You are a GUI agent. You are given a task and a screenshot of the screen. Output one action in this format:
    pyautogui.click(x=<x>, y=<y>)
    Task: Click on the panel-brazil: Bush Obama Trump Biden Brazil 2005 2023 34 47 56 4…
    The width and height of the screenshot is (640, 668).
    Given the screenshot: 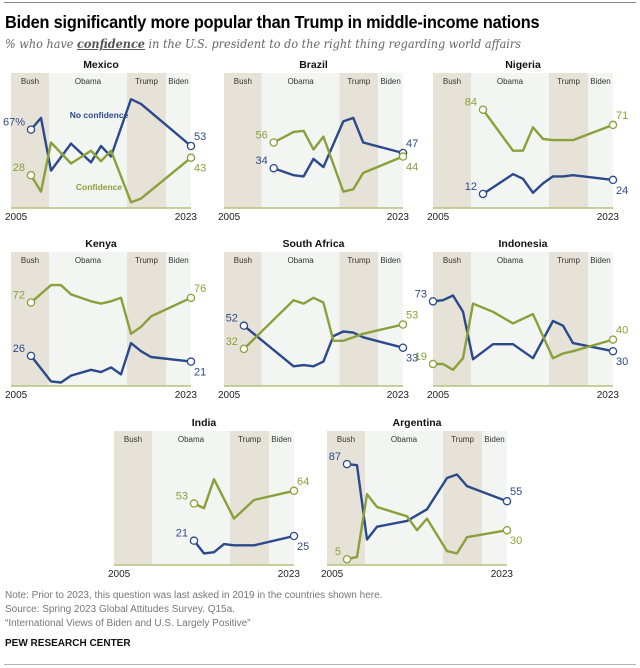 What is the action you would take?
    pyautogui.click(x=318, y=141)
    